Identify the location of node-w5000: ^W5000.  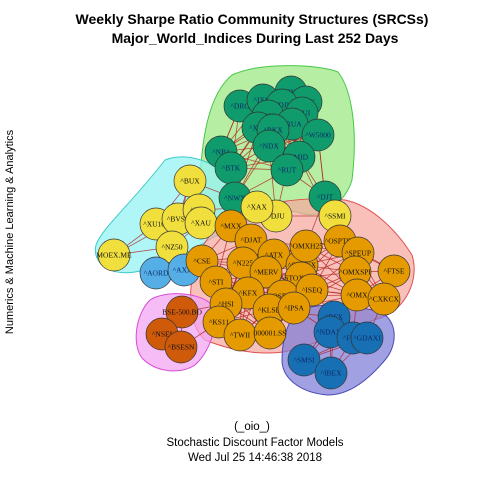
(318, 135).